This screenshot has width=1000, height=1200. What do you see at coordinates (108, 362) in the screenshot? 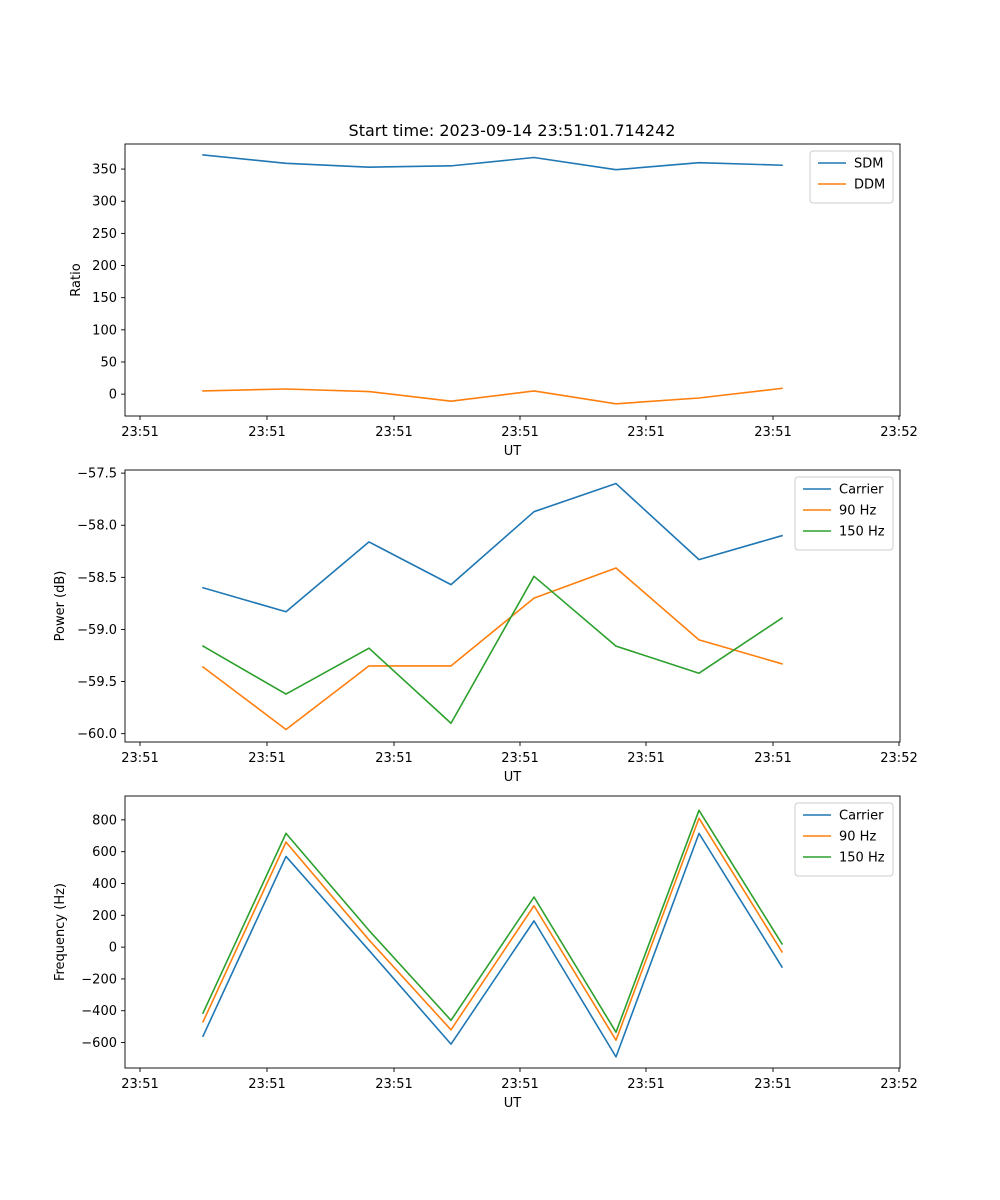
I see `y-tick-label: 50` at bounding box center [108, 362].